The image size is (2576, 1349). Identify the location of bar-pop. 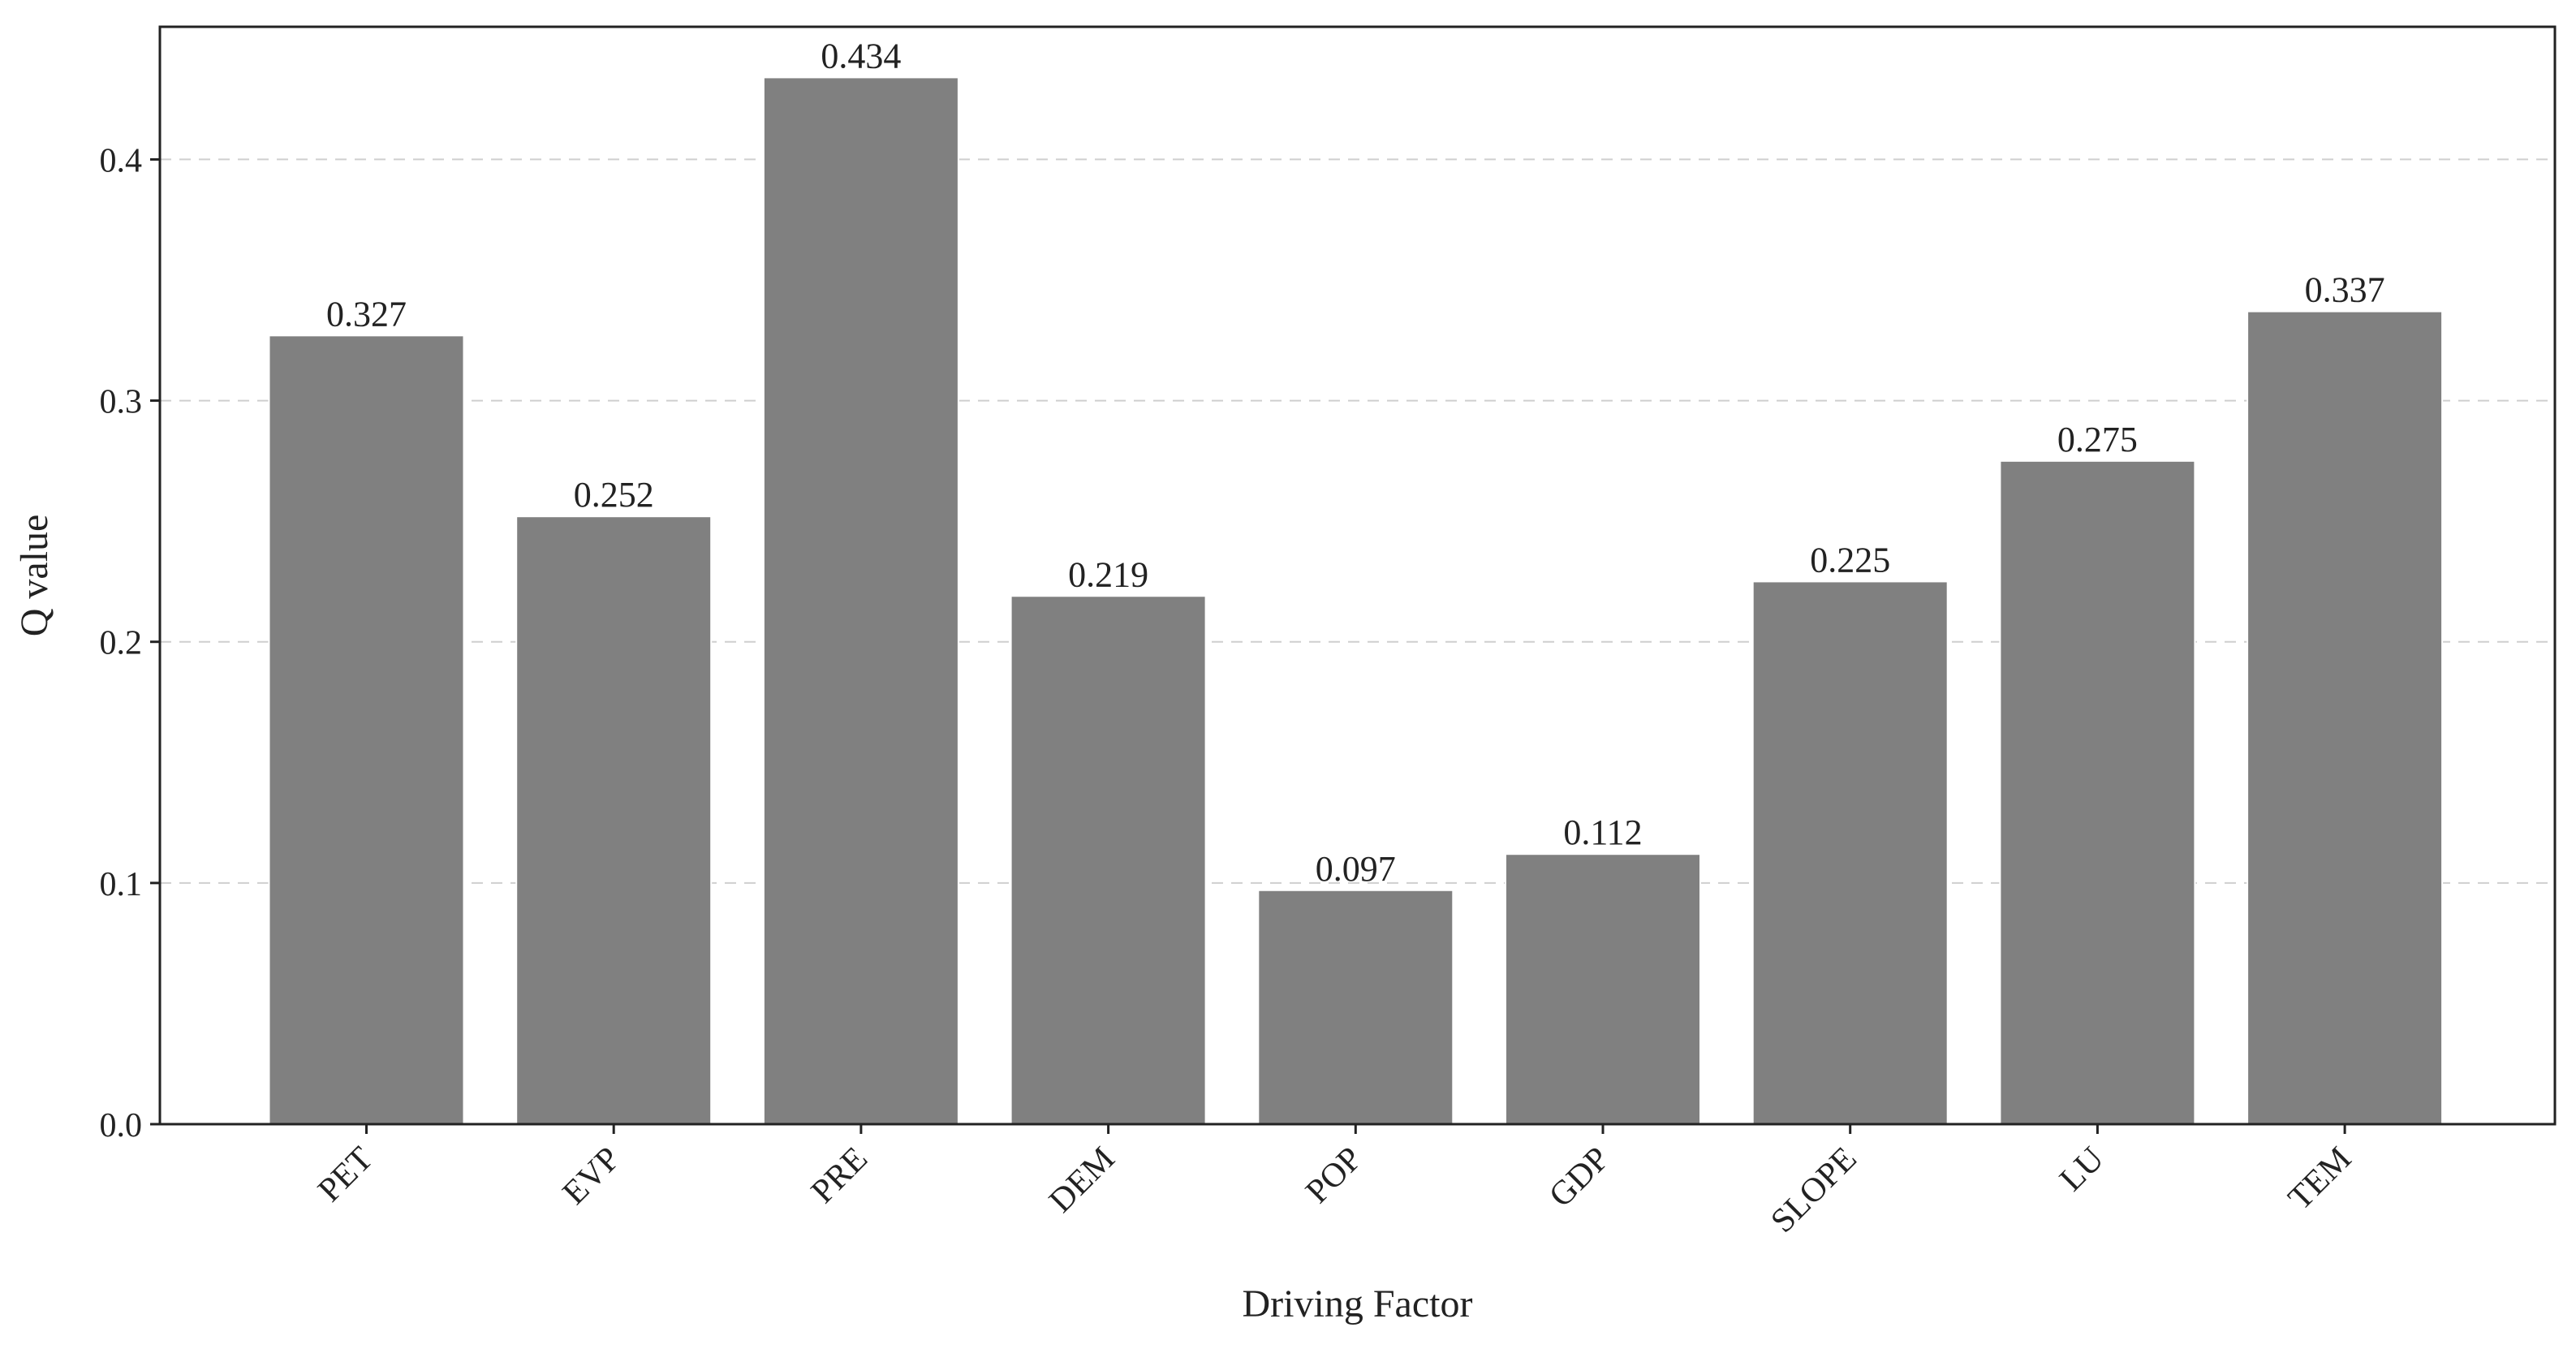
(1355, 1007).